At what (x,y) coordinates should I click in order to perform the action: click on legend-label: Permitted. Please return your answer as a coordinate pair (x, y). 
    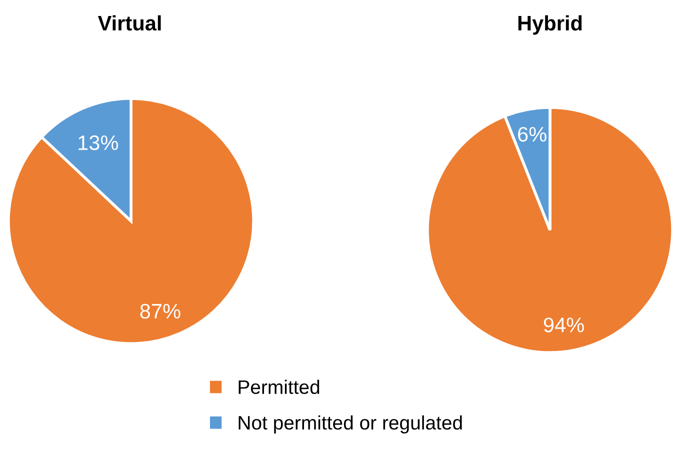
    Looking at the image, I should click on (279, 387).